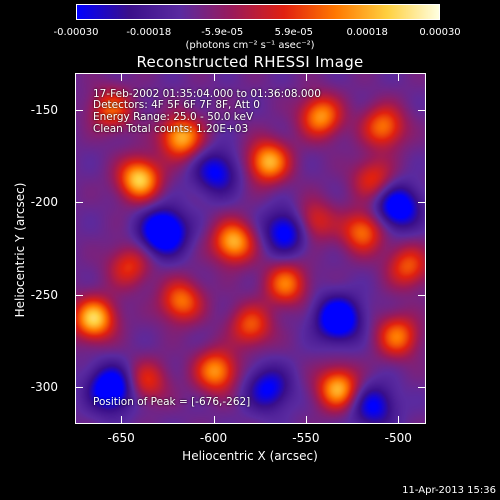  Describe the element at coordinates (44, 294) in the screenshot. I see `y-tick-label: -250` at that location.